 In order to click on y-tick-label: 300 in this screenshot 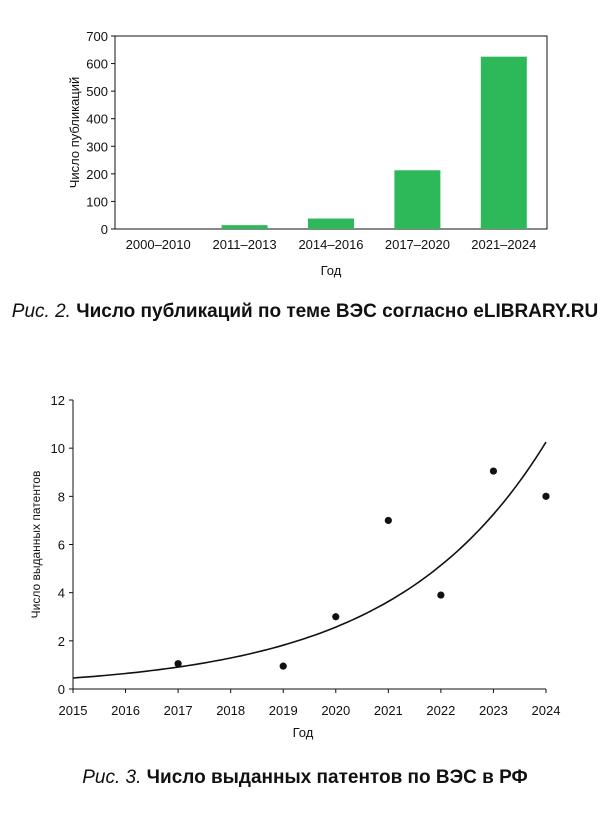, I will do `click(97, 146)`.